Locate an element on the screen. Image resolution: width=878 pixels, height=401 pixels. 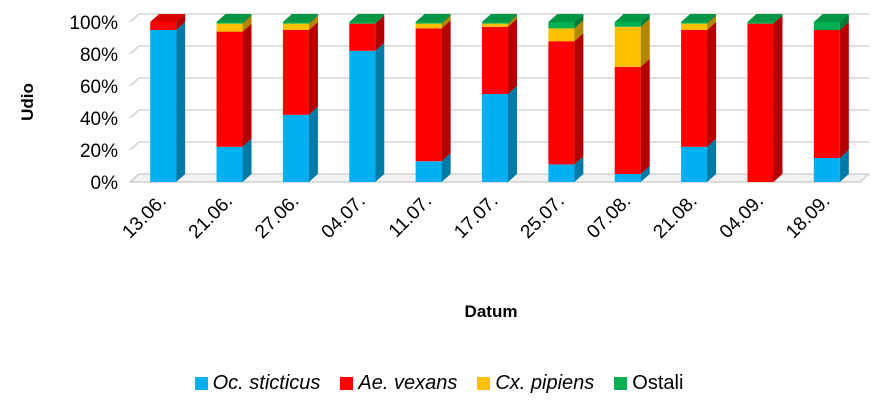
legend-item-3: Ostali is located at coordinates (648, 383).